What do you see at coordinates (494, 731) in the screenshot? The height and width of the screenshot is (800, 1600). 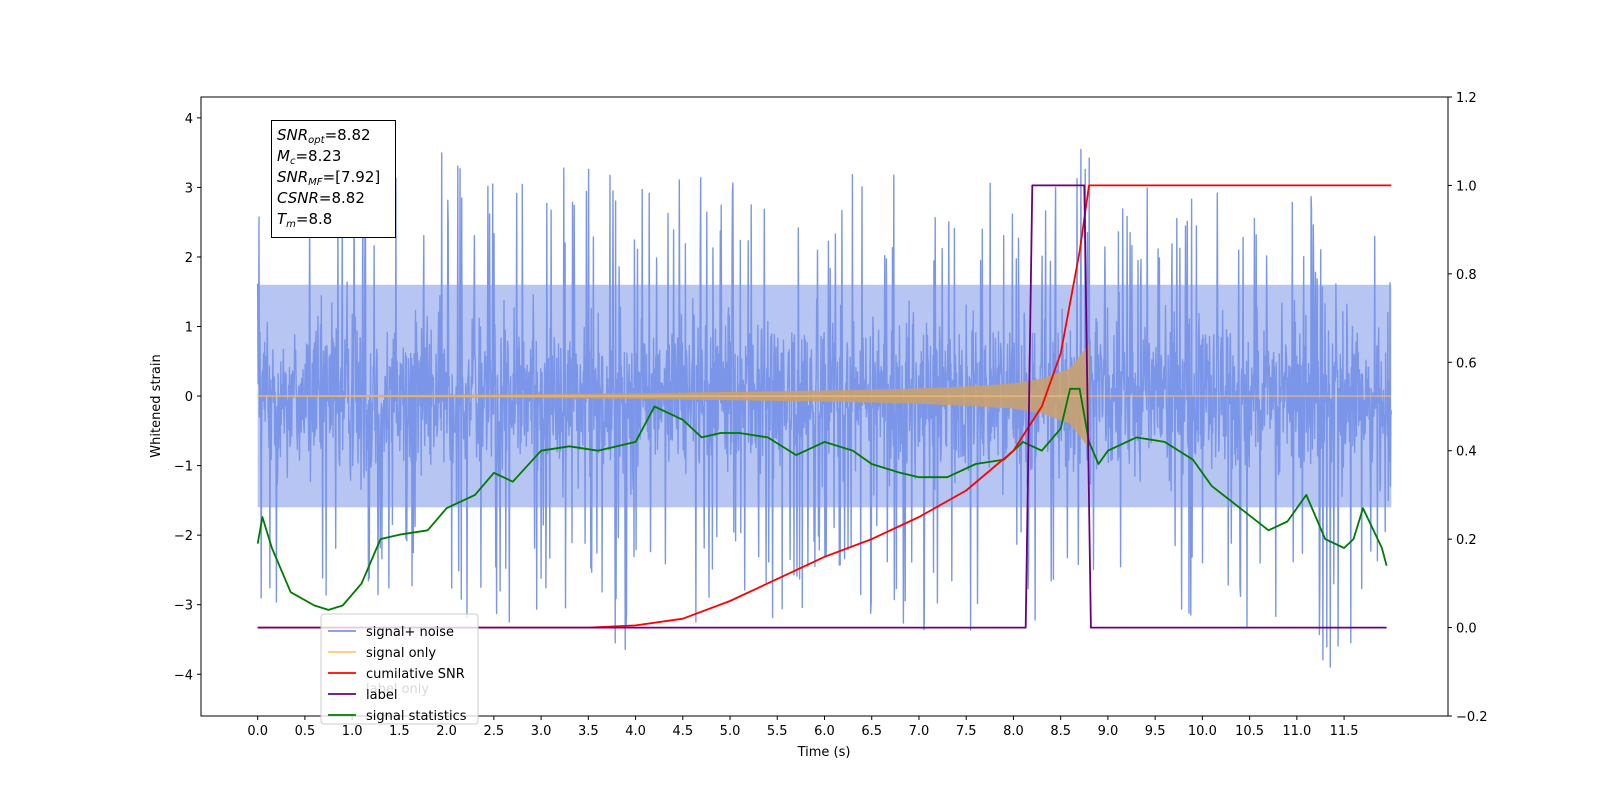 I see `x-tick-label: 2.5` at bounding box center [494, 731].